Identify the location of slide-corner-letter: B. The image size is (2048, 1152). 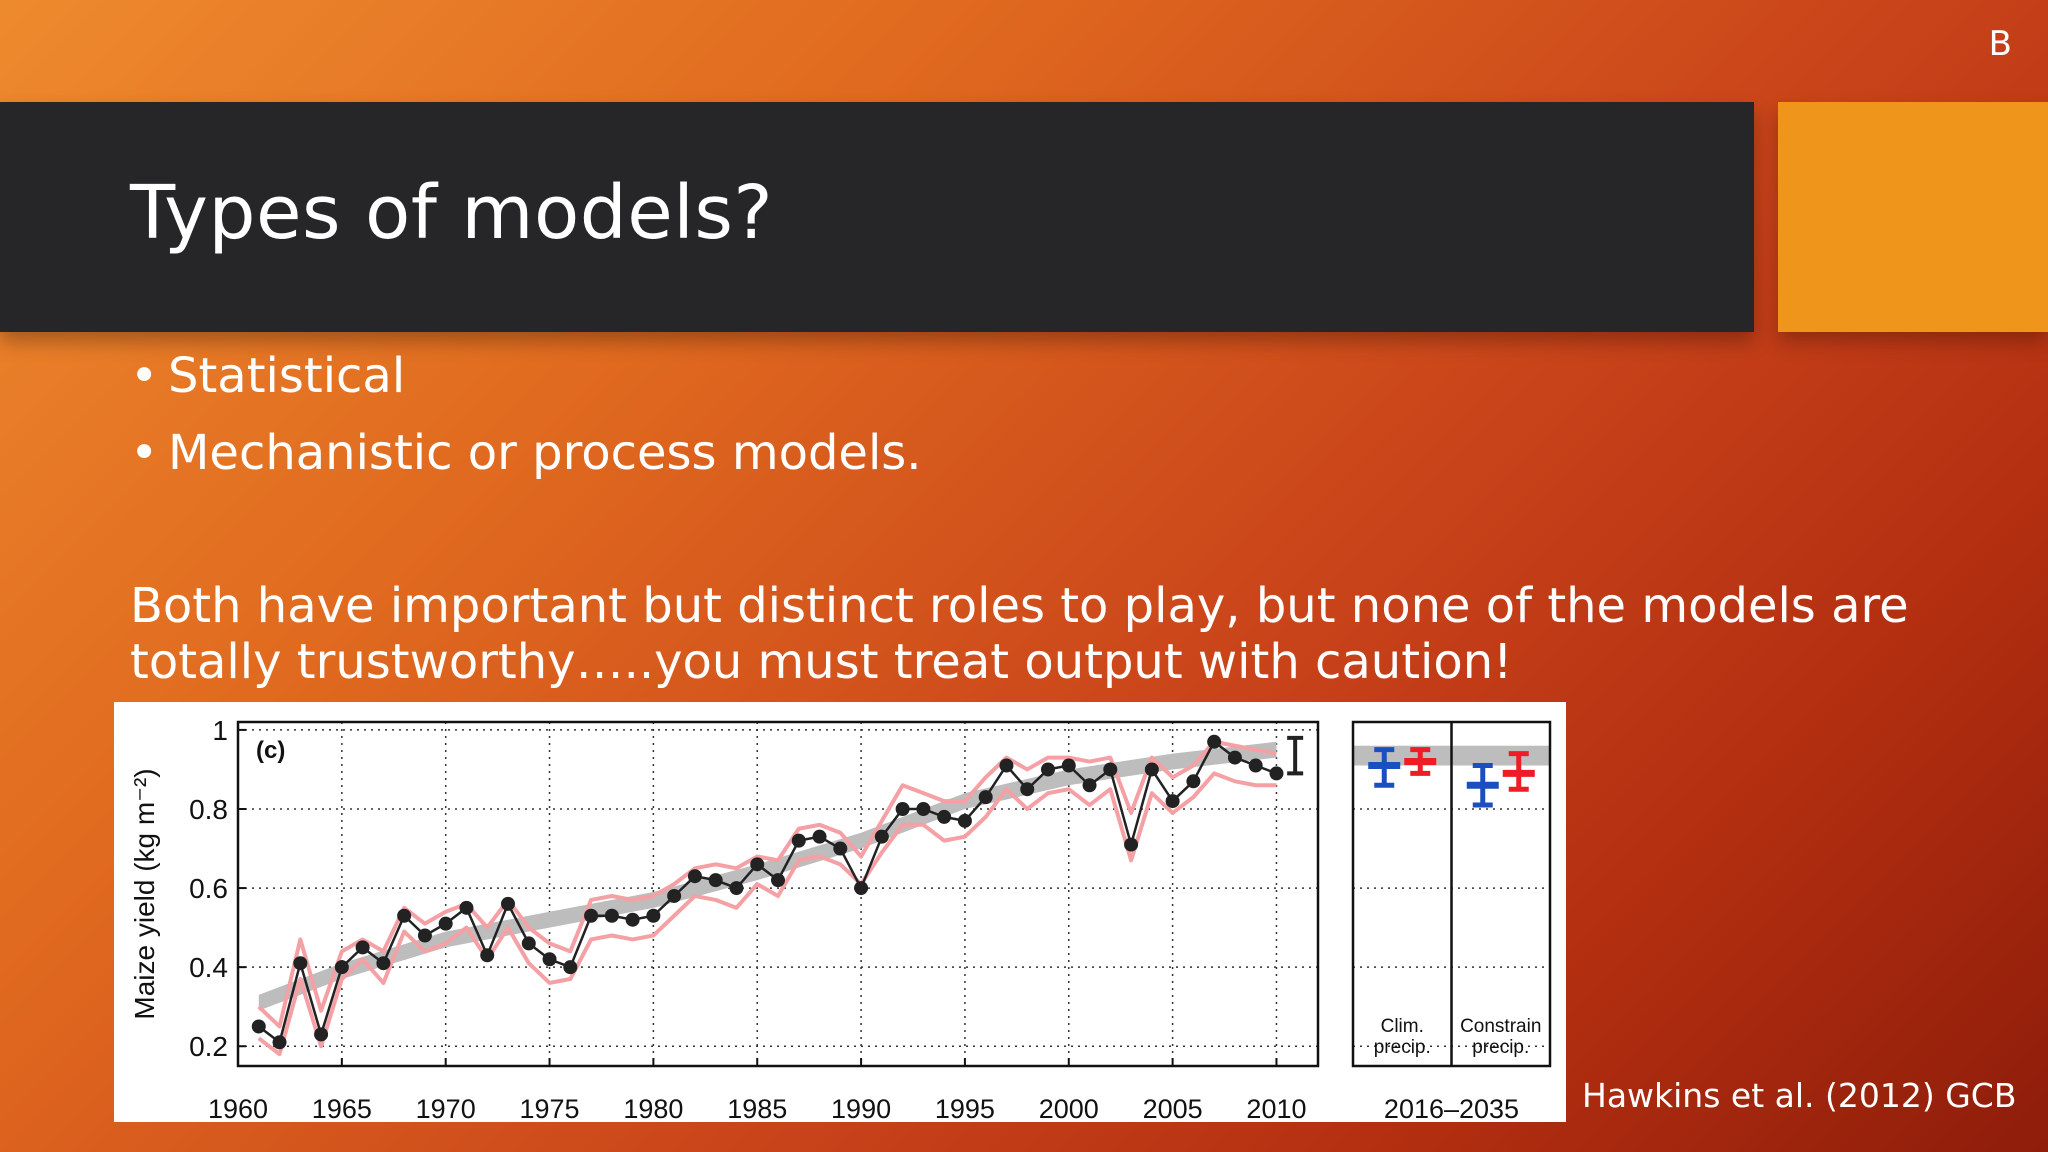
(2000, 44).